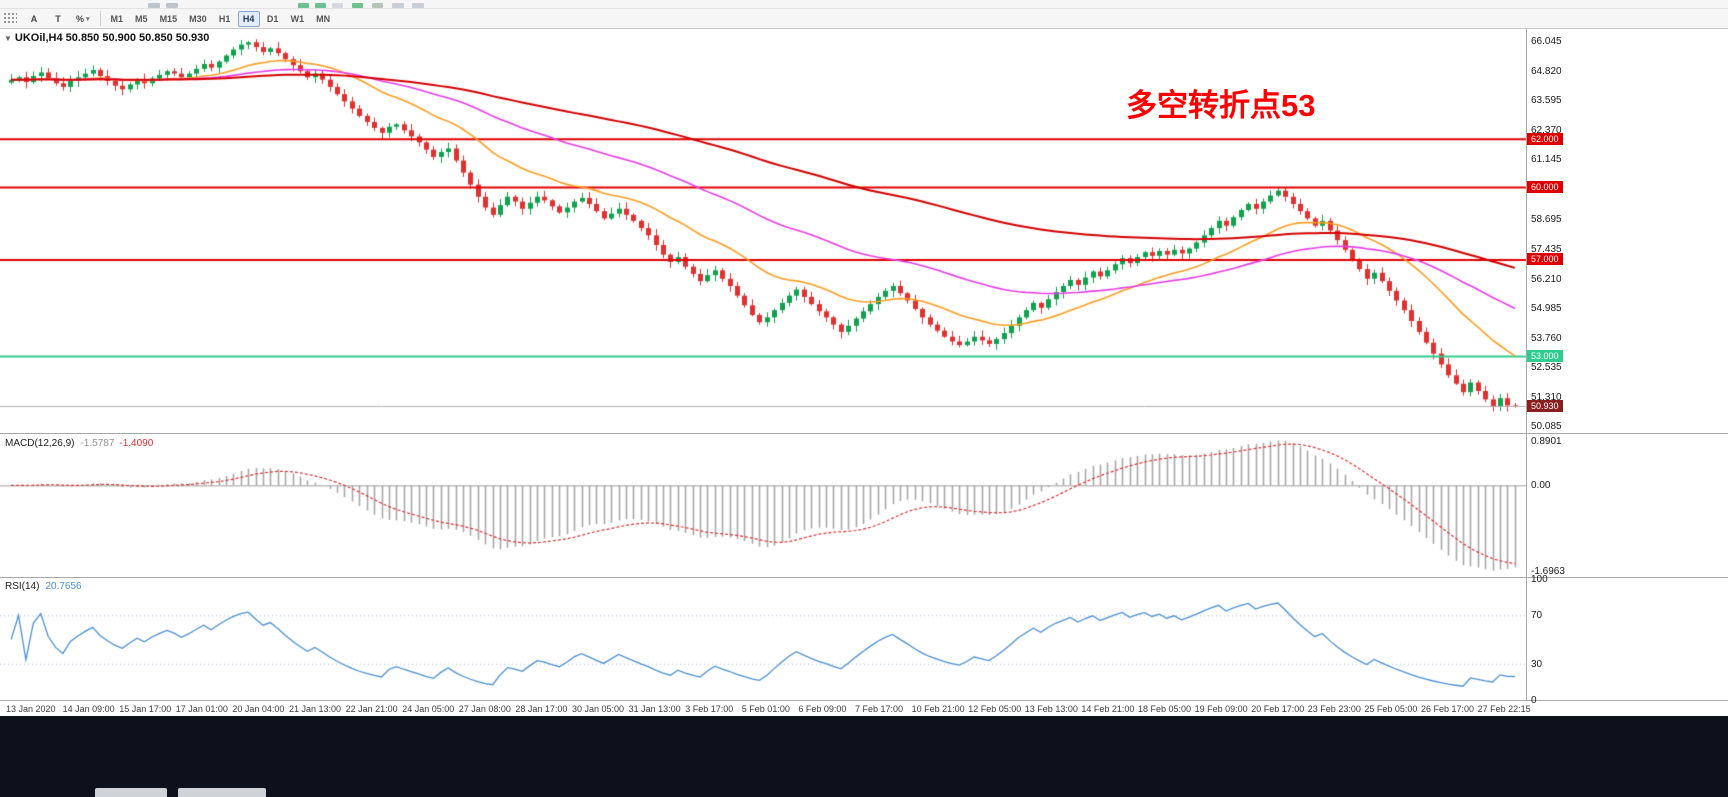 The width and height of the screenshot is (1728, 797). I want to click on chart-tools-dropdown-button: % ▾, so click(83, 18).